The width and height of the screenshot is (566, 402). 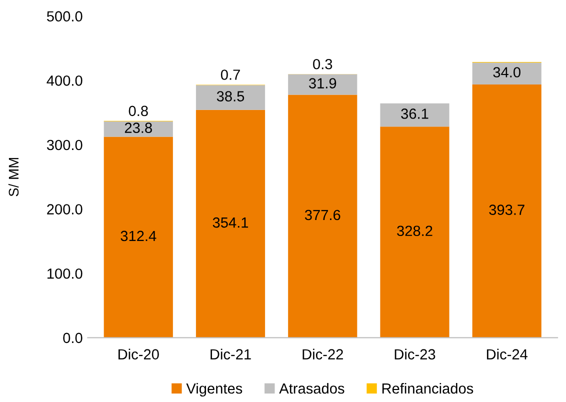 What do you see at coordinates (311, 388) in the screenshot?
I see `legend-label: Atrasados` at bounding box center [311, 388].